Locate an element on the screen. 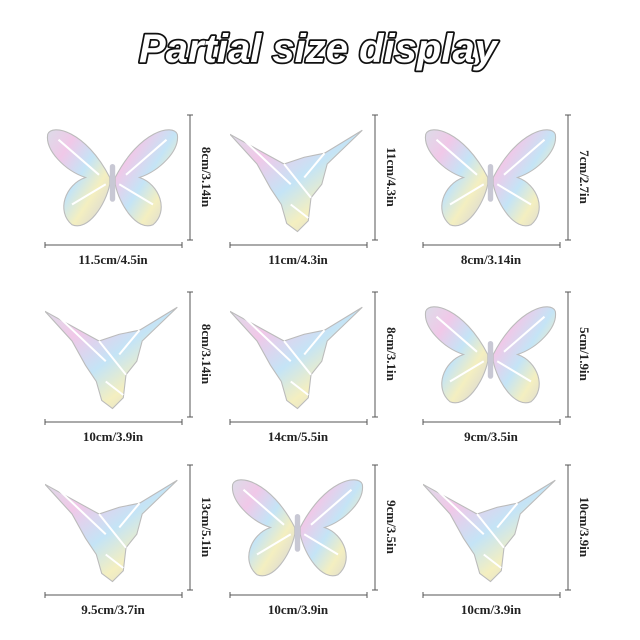 The width and height of the screenshot is (640, 640). width-label: 9.5cm/3.7in is located at coordinates (113, 609).